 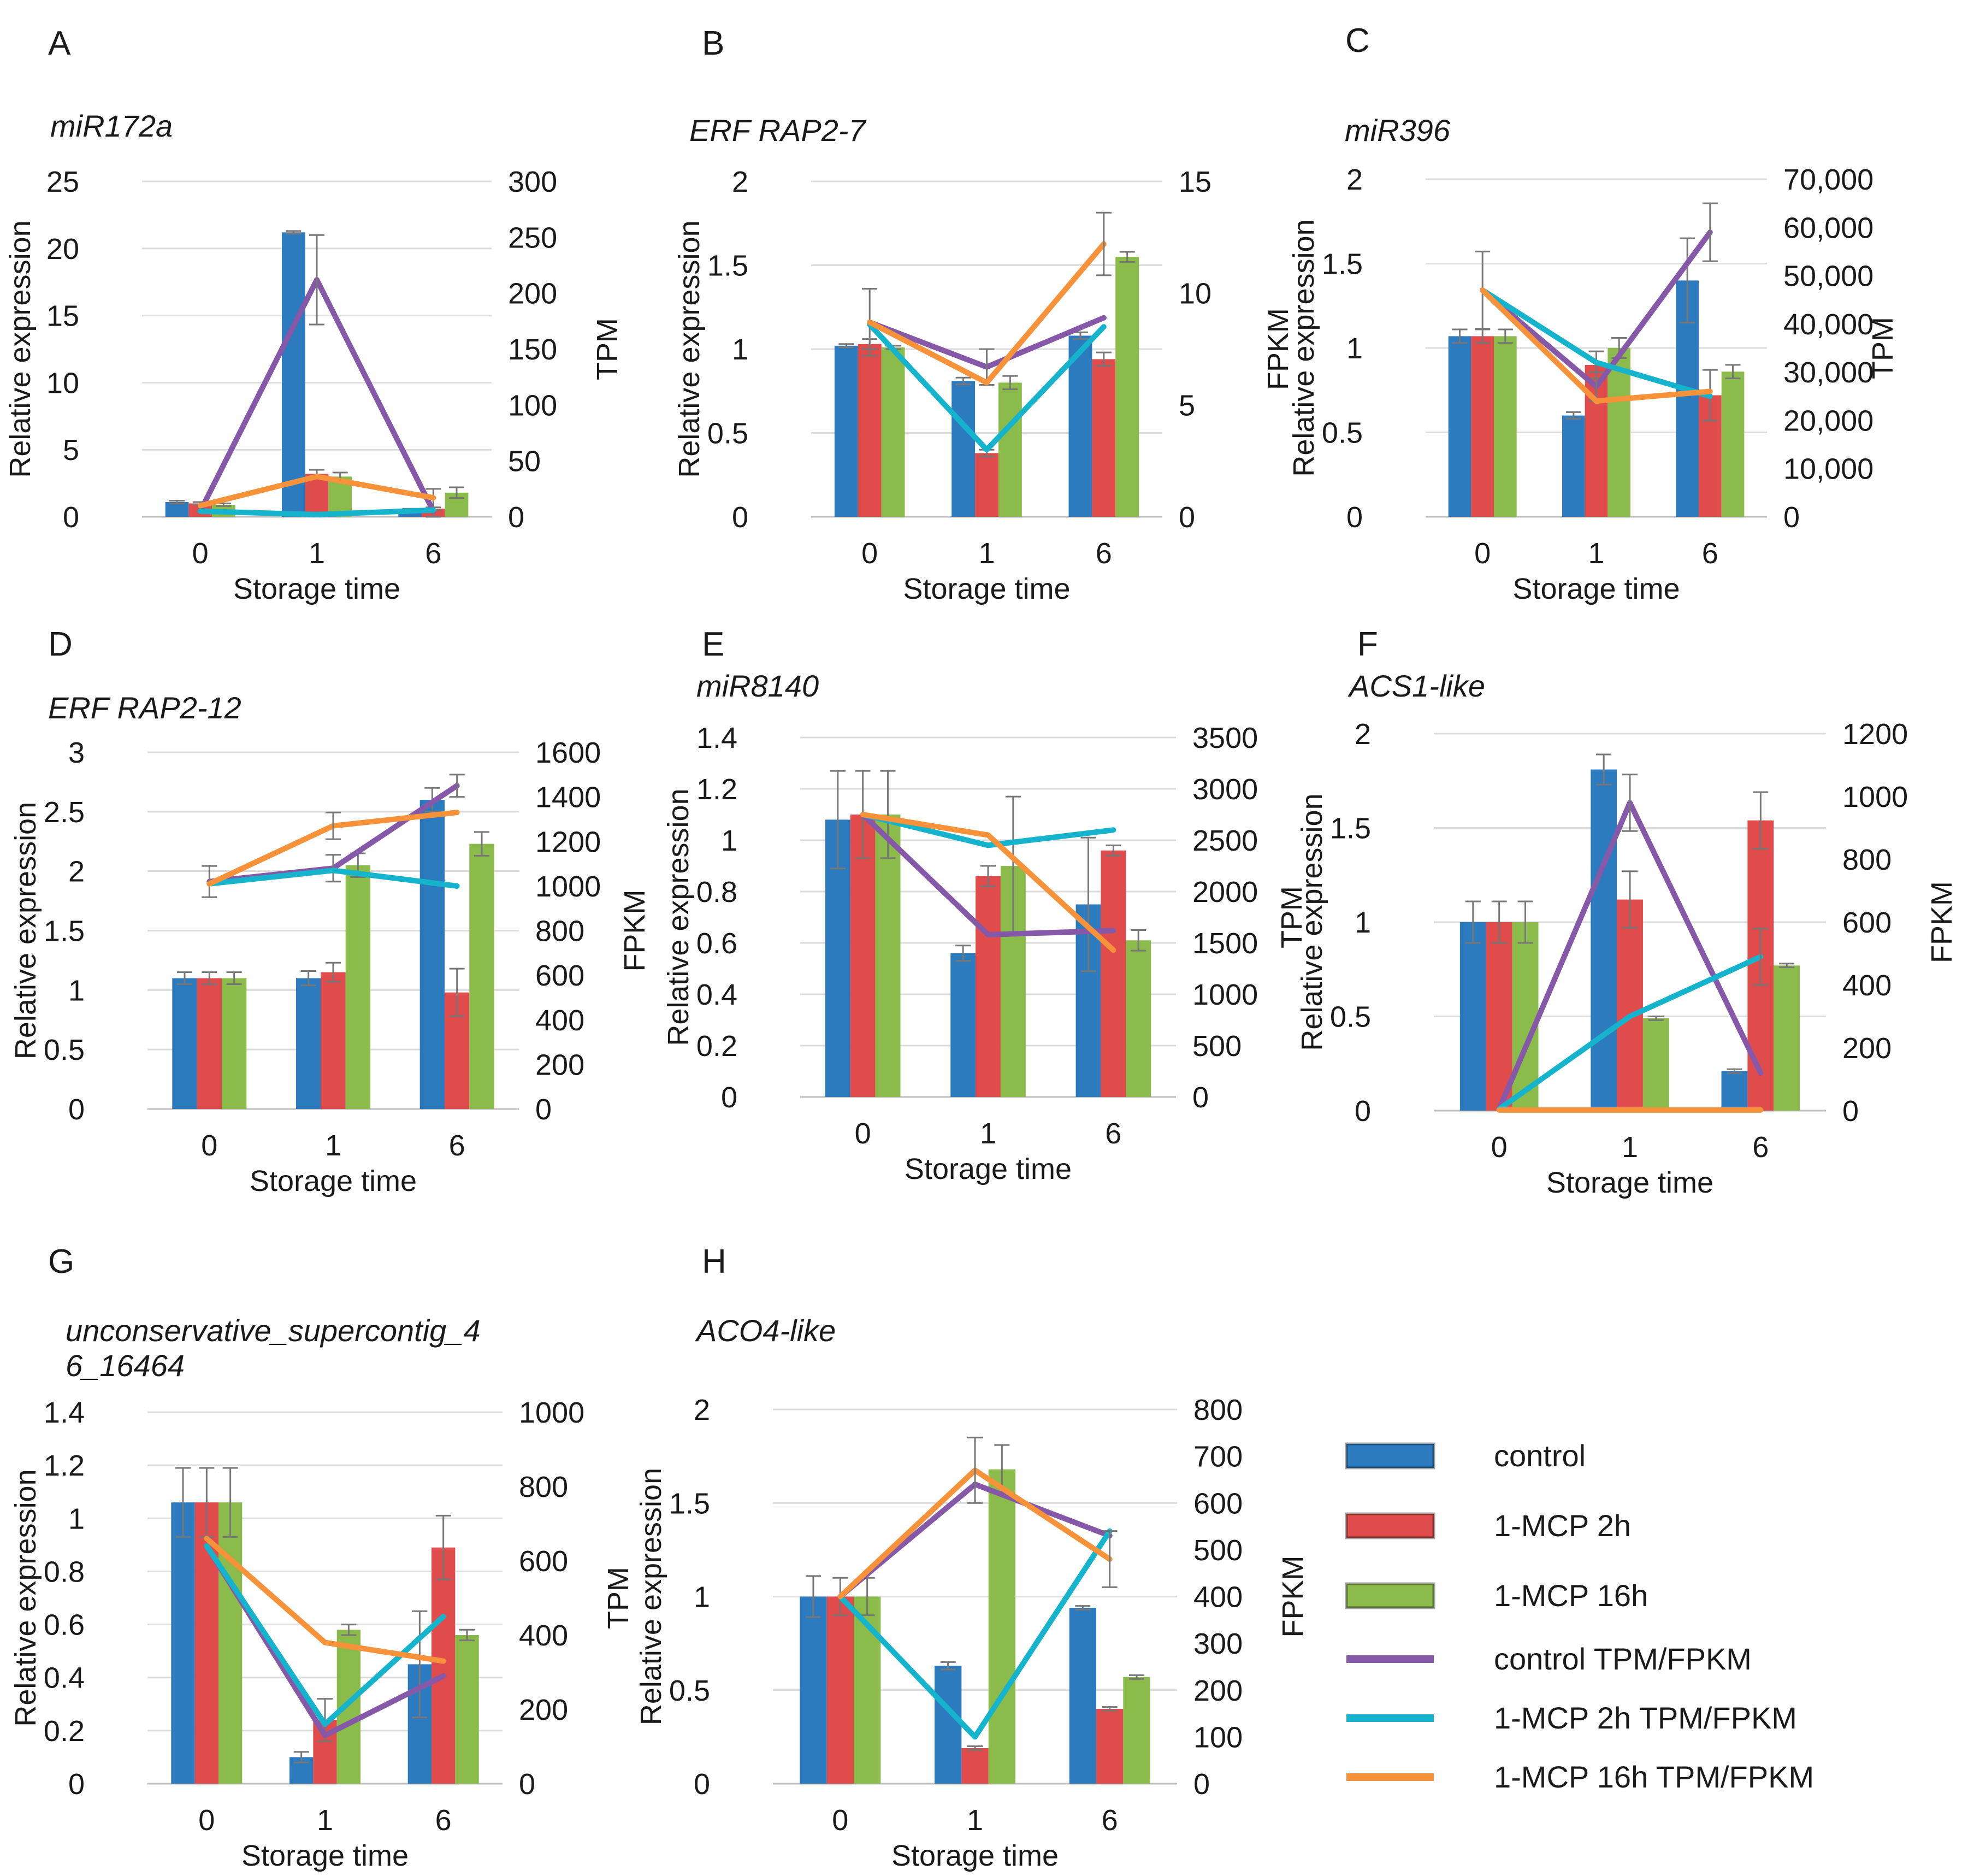 I want to click on y2-axis-title: TPM, so click(x=607, y=349).